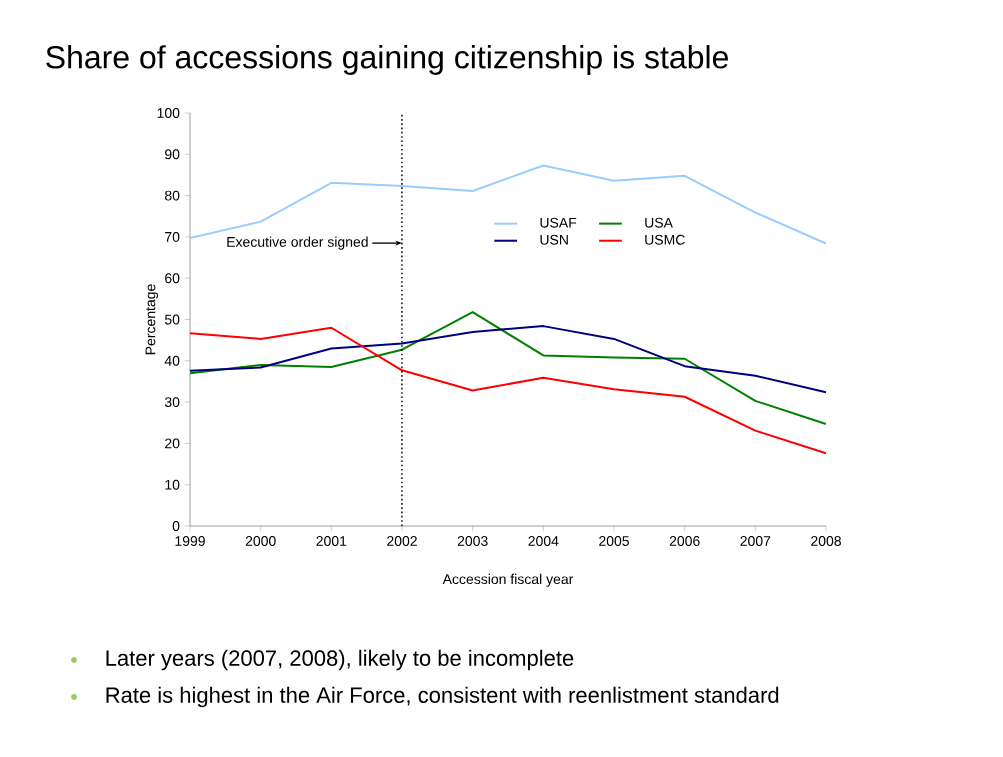 The image size is (1003, 757). Describe the element at coordinates (176, 526) in the screenshot. I see `y-tick-label: 0` at that location.